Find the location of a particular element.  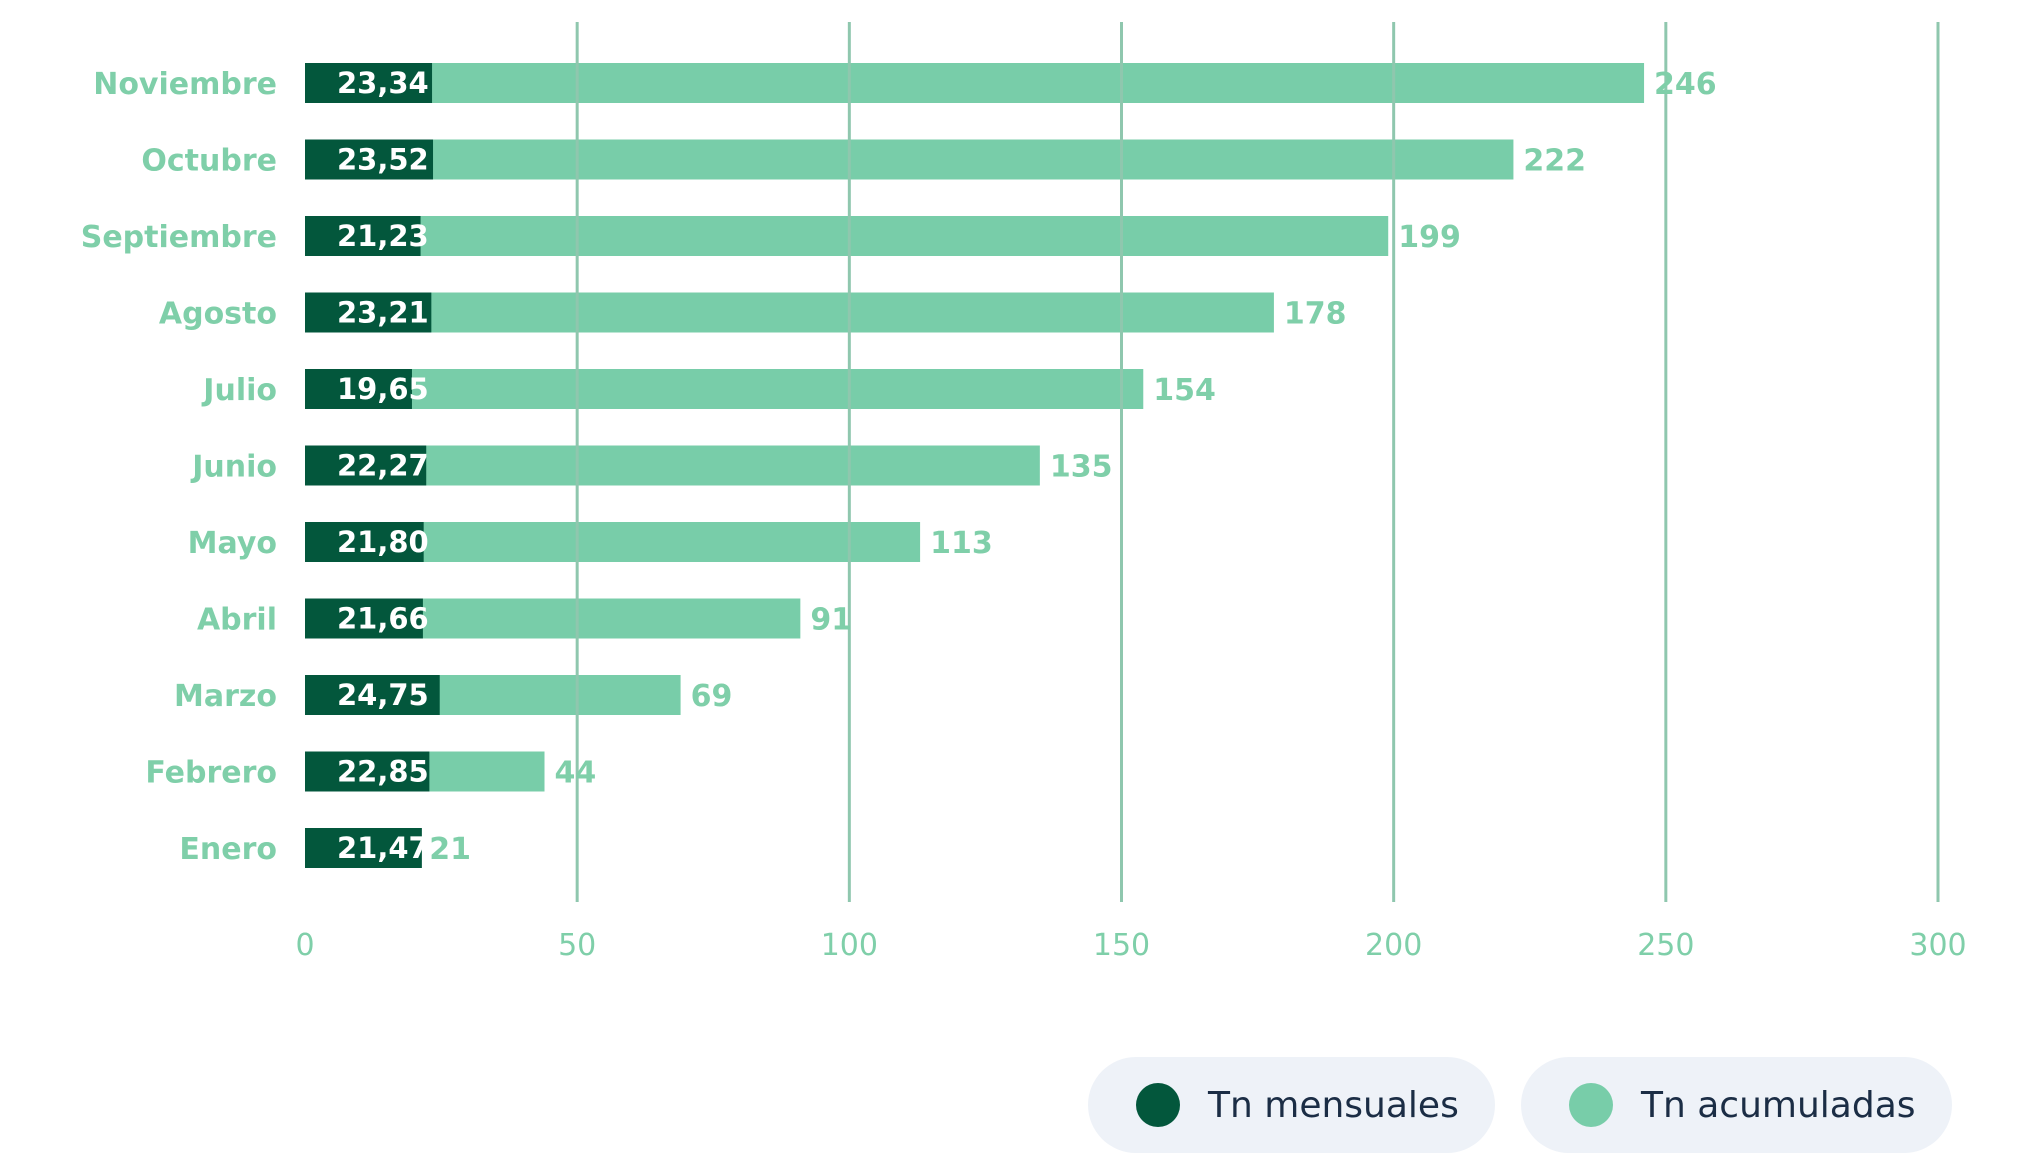

legend-item-monthly: Tn mensuales is located at coordinates (1291, 1105).